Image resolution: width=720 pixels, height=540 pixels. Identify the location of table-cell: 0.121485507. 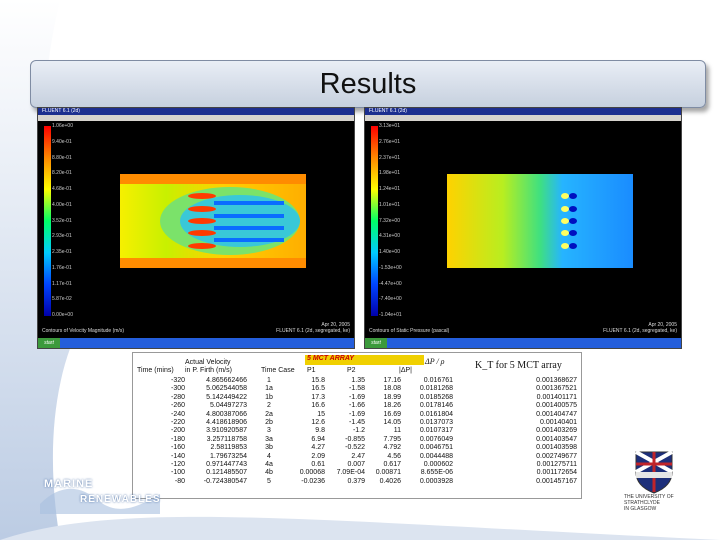
(226, 473).